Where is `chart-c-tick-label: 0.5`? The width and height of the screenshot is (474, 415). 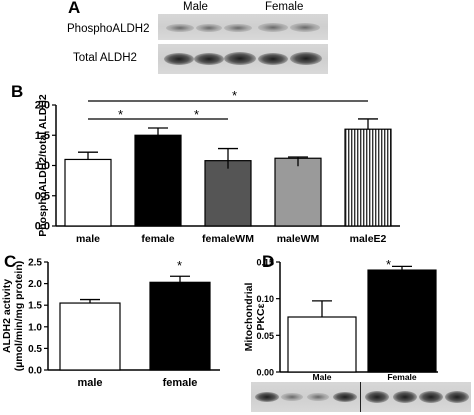
chart-c-tick-label: 0.5 is located at coordinates (35, 349).